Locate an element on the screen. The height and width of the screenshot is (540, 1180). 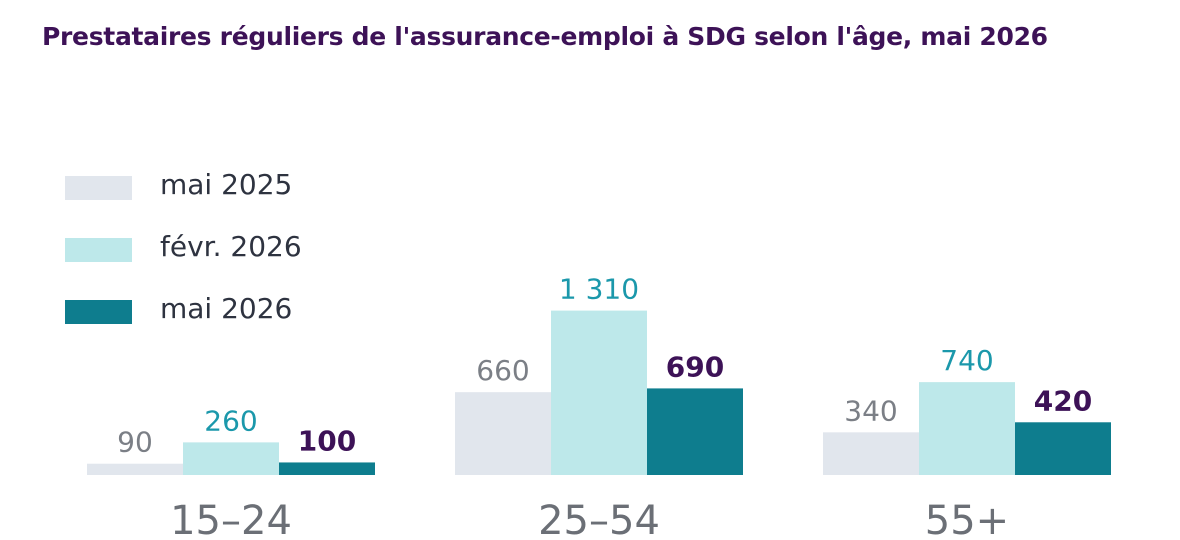
legend-label-mai-2026: mai 2026 is located at coordinates (226, 308).